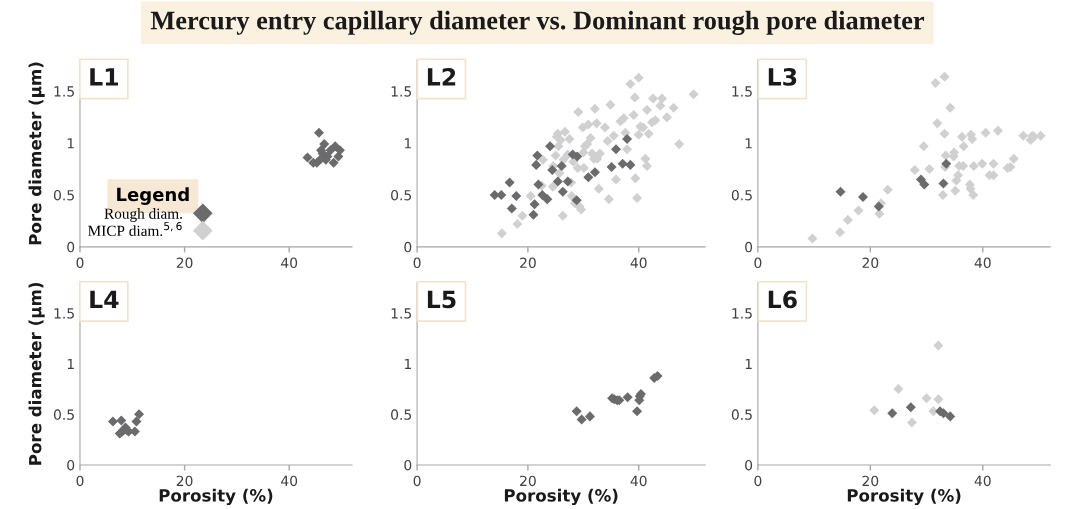 The width and height of the screenshot is (1075, 509). Describe the element at coordinates (153, 196) in the screenshot. I see `legend-title: Legend` at that location.